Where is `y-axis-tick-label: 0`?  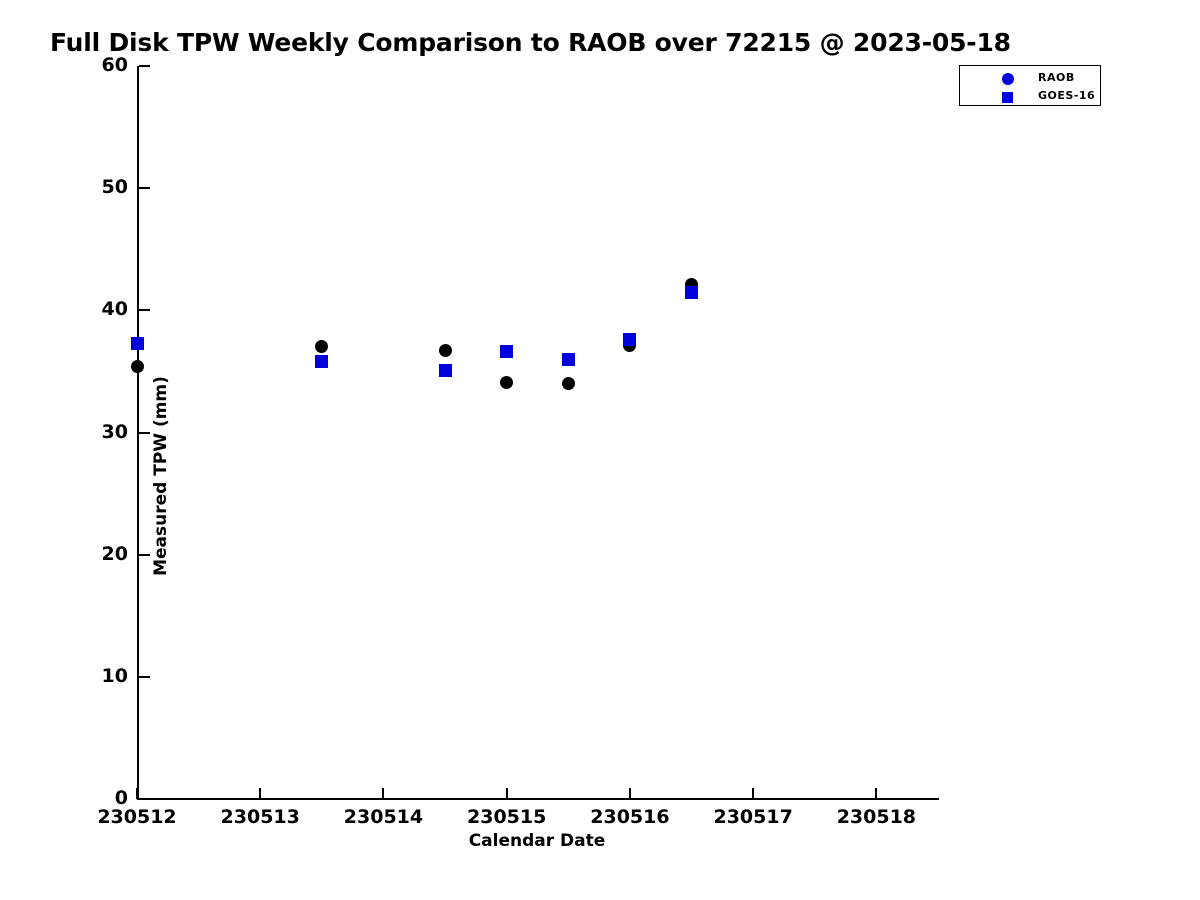
y-axis-tick-label: 0 is located at coordinates (121, 798).